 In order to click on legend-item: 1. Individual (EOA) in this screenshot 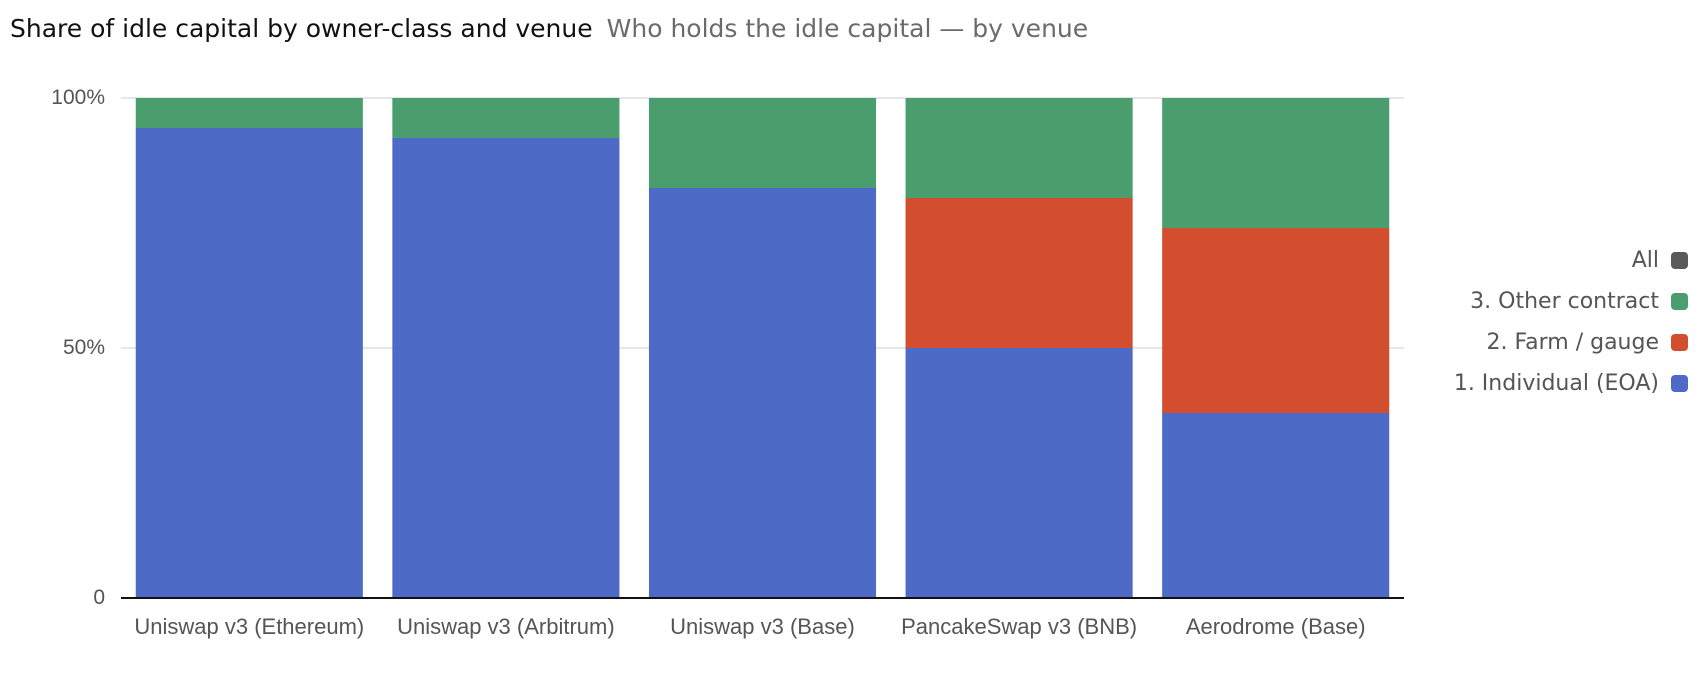, I will do `click(1571, 383)`.